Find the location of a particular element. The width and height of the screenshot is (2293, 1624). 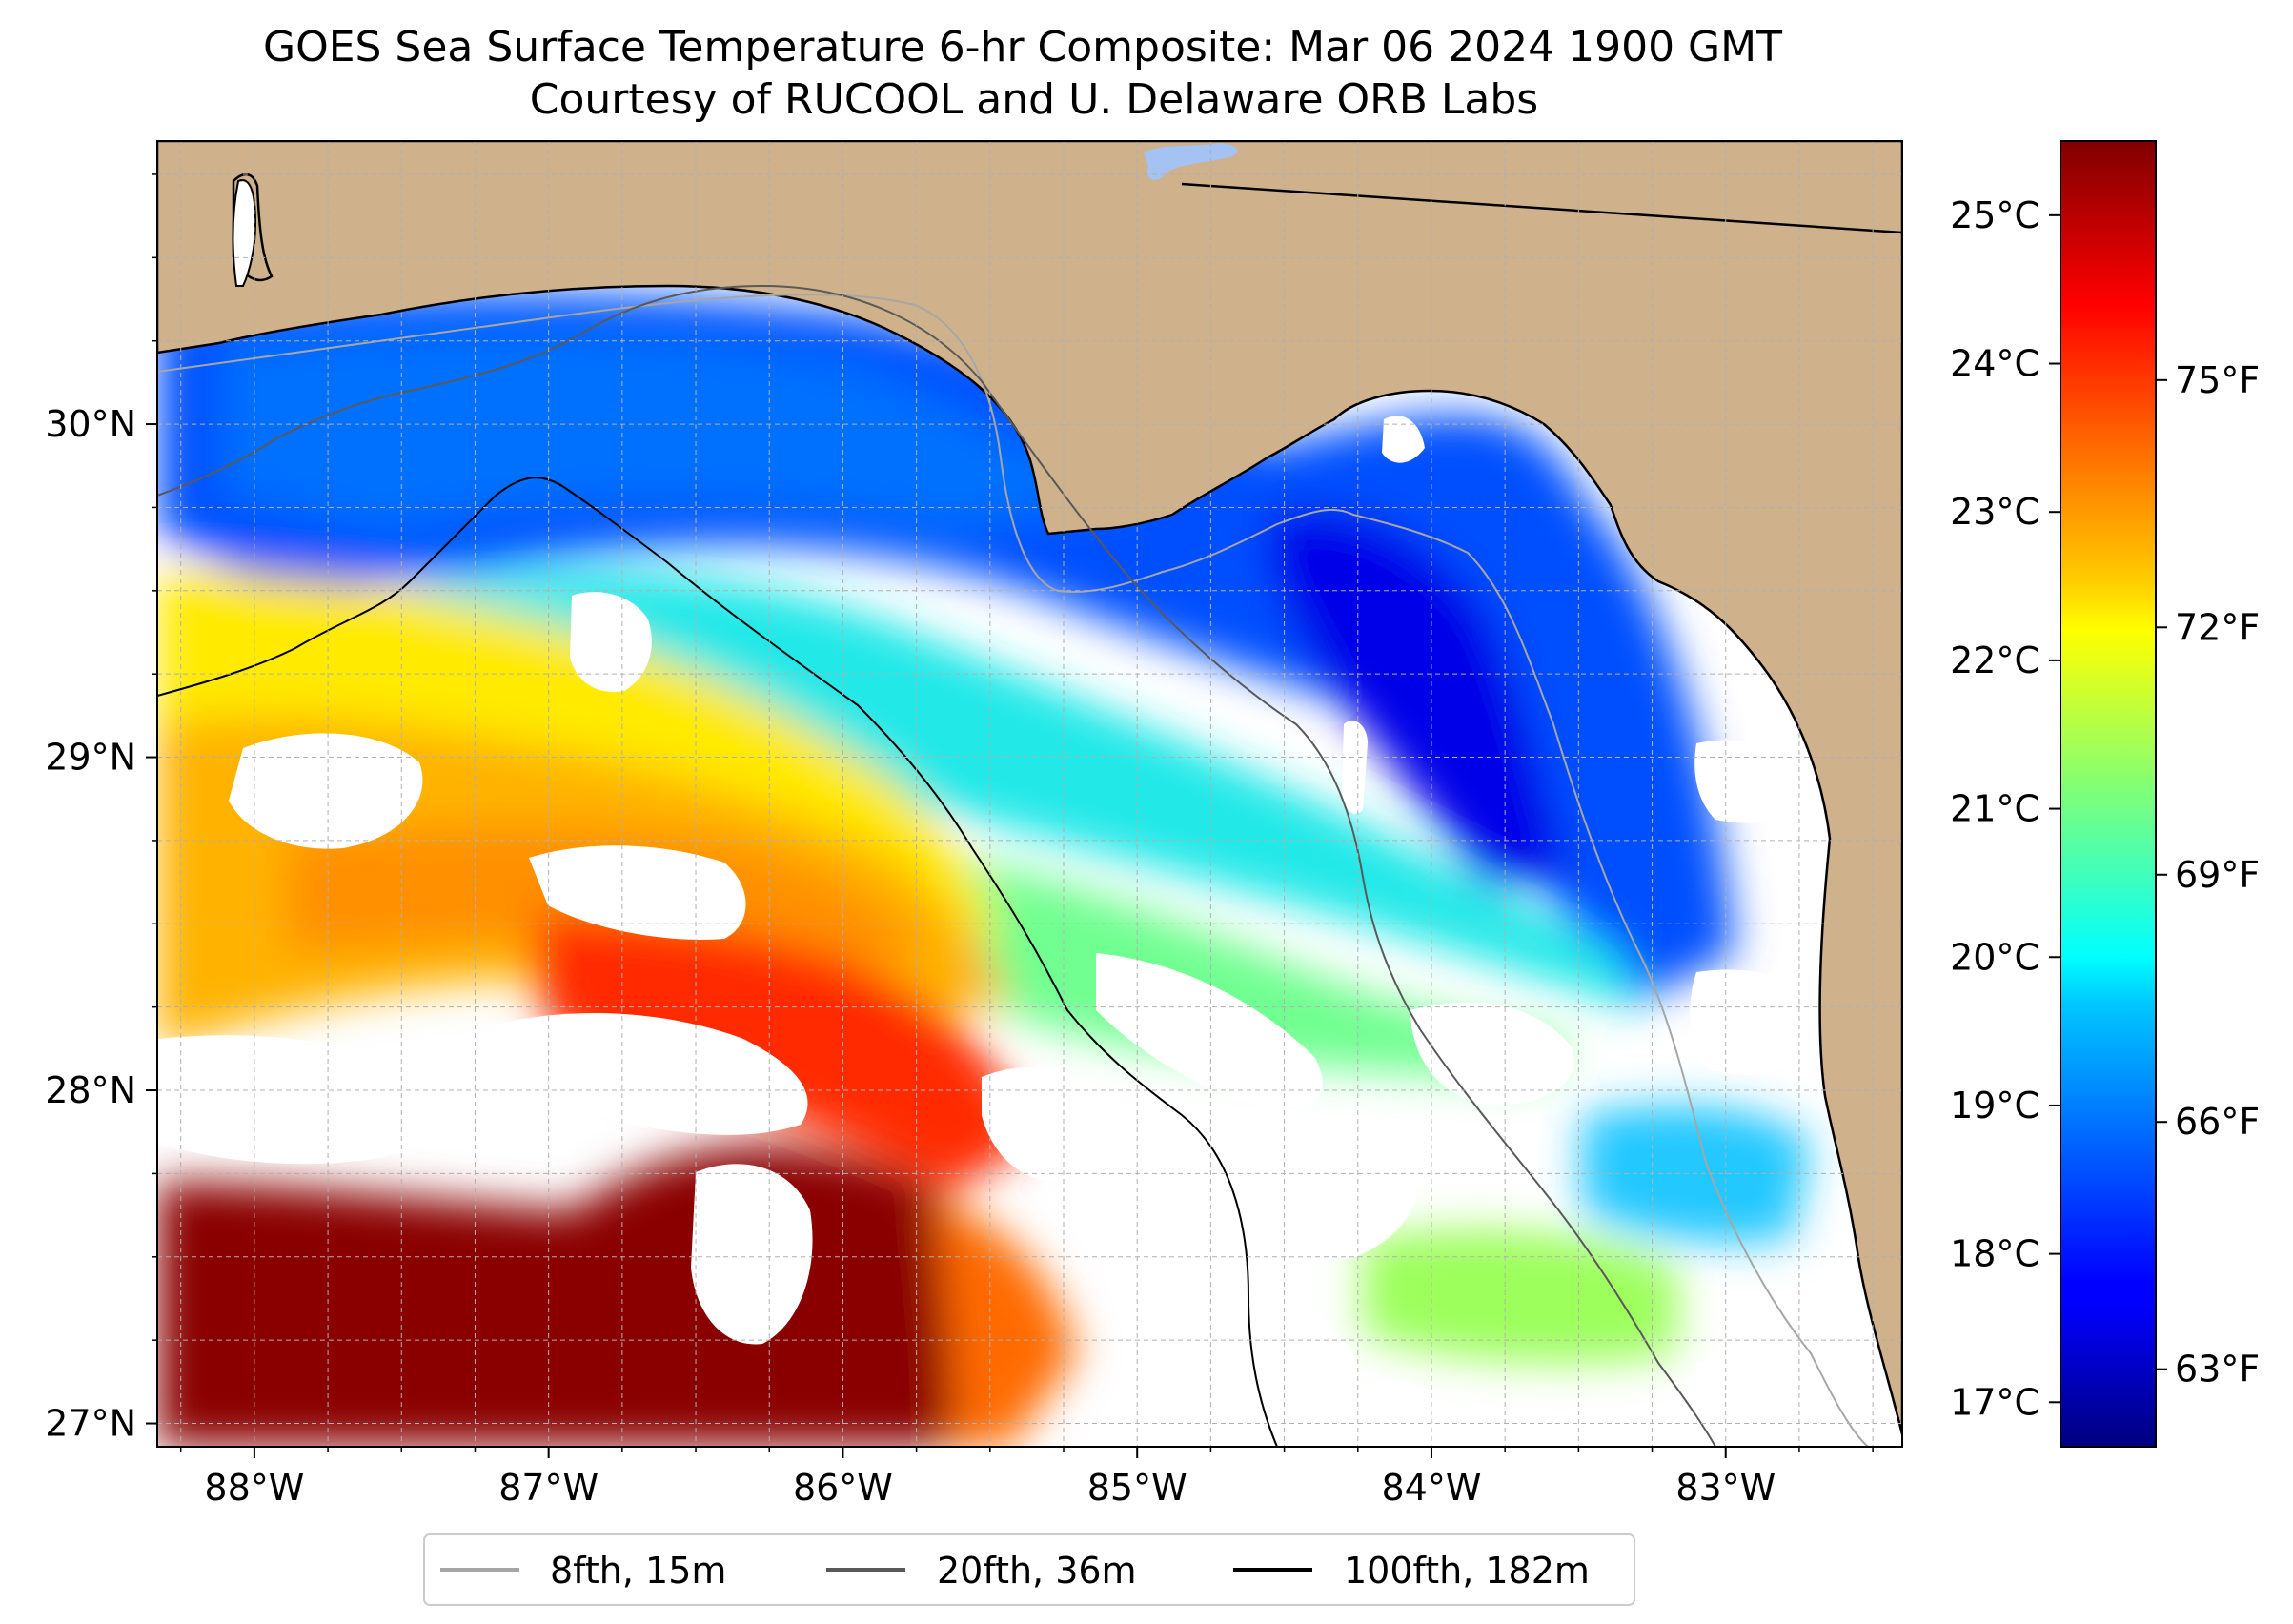

lon-tick-label: 86°W is located at coordinates (843, 1488).